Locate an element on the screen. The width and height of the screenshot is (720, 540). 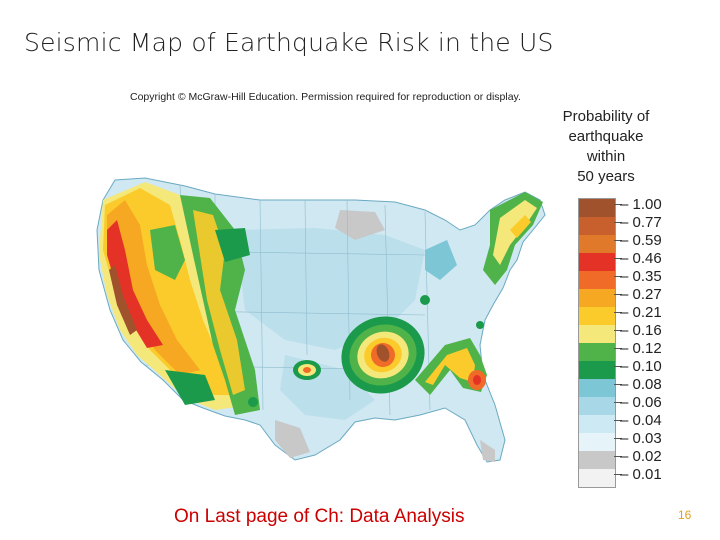
legend-label: – 0.06 is located at coordinates (641, 402).